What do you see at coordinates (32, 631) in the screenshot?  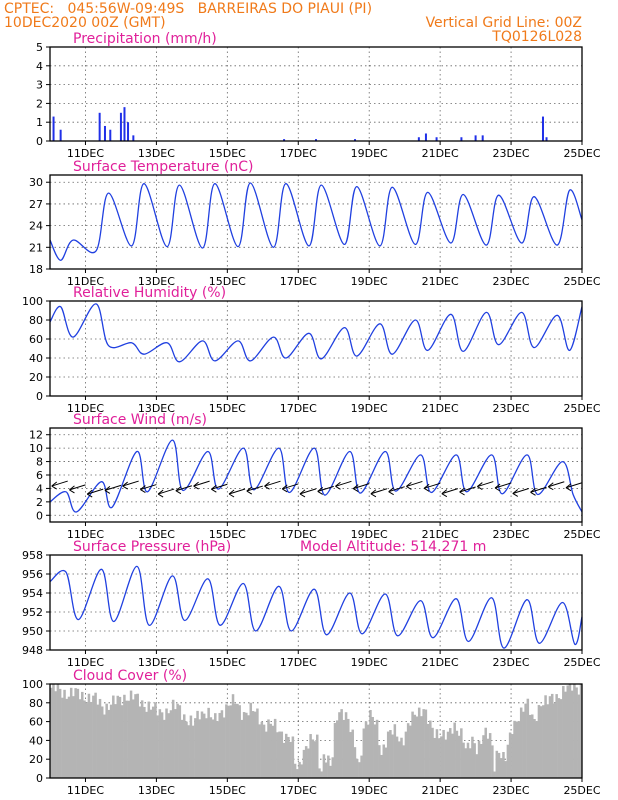 I see `pres-ytick-label: 950` at bounding box center [32, 631].